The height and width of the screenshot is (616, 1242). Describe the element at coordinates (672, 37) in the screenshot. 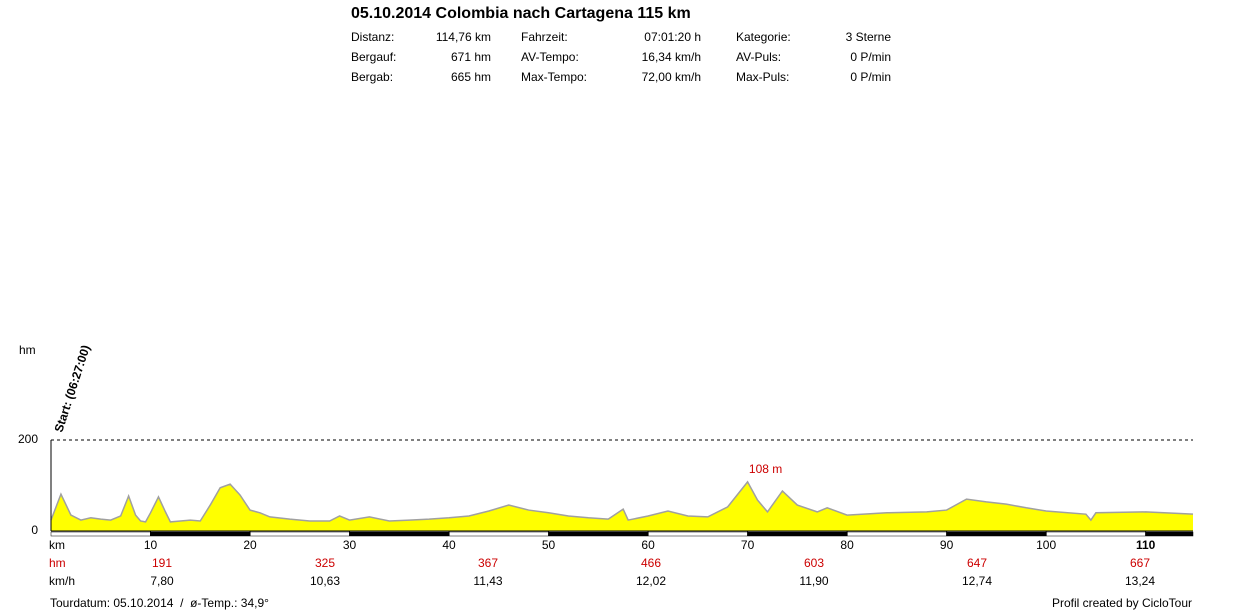

I see `stat: 07:01:20 h` at that location.